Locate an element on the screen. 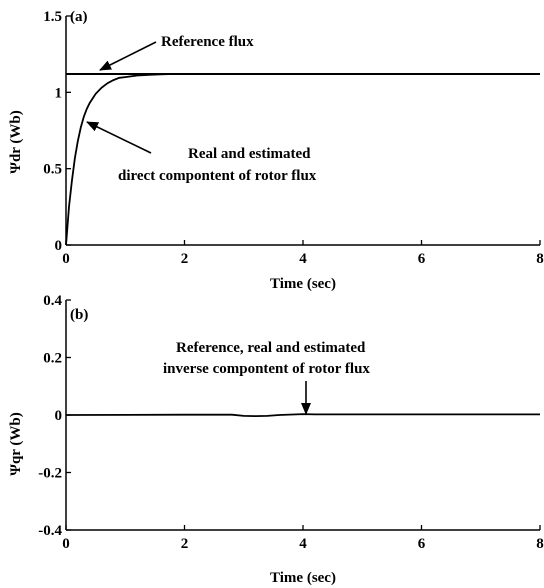  panel-a-ylabel: Ψdr (Wb) is located at coordinates (16, 142).